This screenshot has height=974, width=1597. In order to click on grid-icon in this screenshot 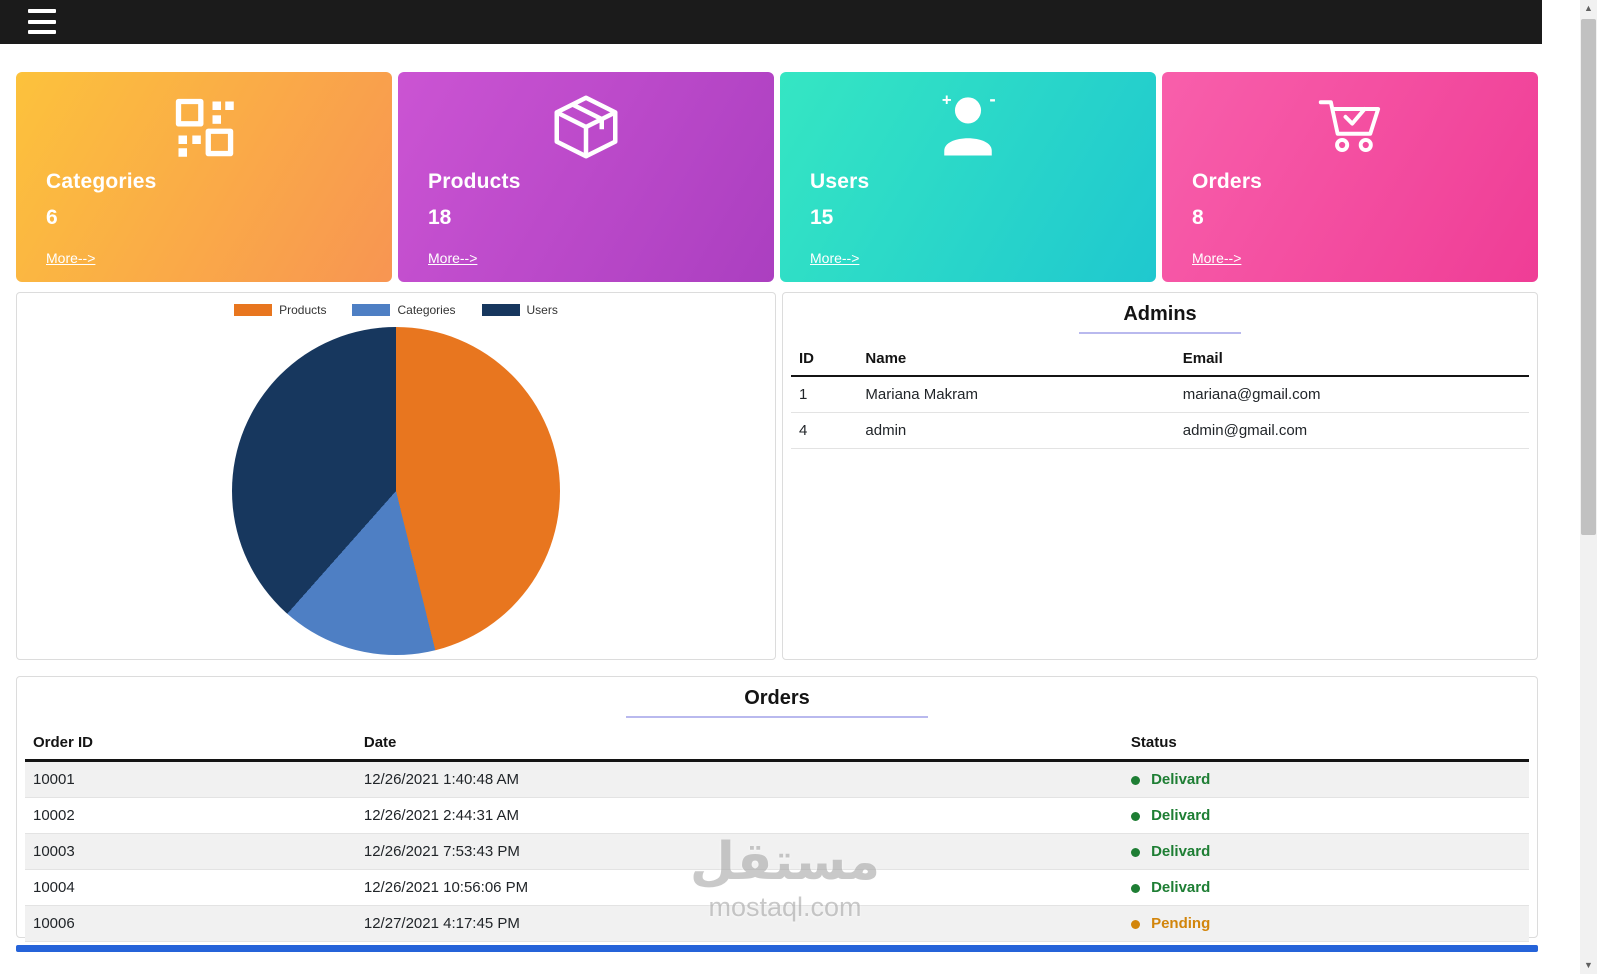, I will do `click(204, 127)`.